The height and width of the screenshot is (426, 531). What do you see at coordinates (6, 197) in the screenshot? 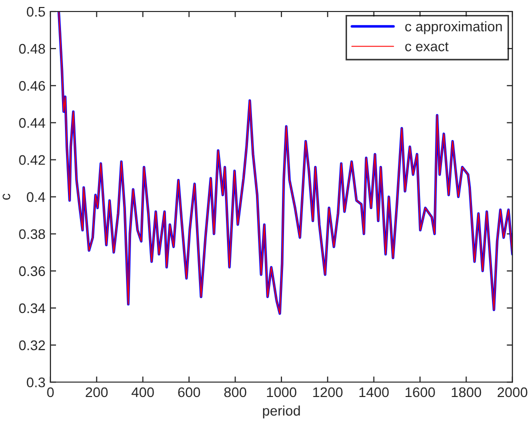
I see `y-axis-title: c` at bounding box center [6, 197].